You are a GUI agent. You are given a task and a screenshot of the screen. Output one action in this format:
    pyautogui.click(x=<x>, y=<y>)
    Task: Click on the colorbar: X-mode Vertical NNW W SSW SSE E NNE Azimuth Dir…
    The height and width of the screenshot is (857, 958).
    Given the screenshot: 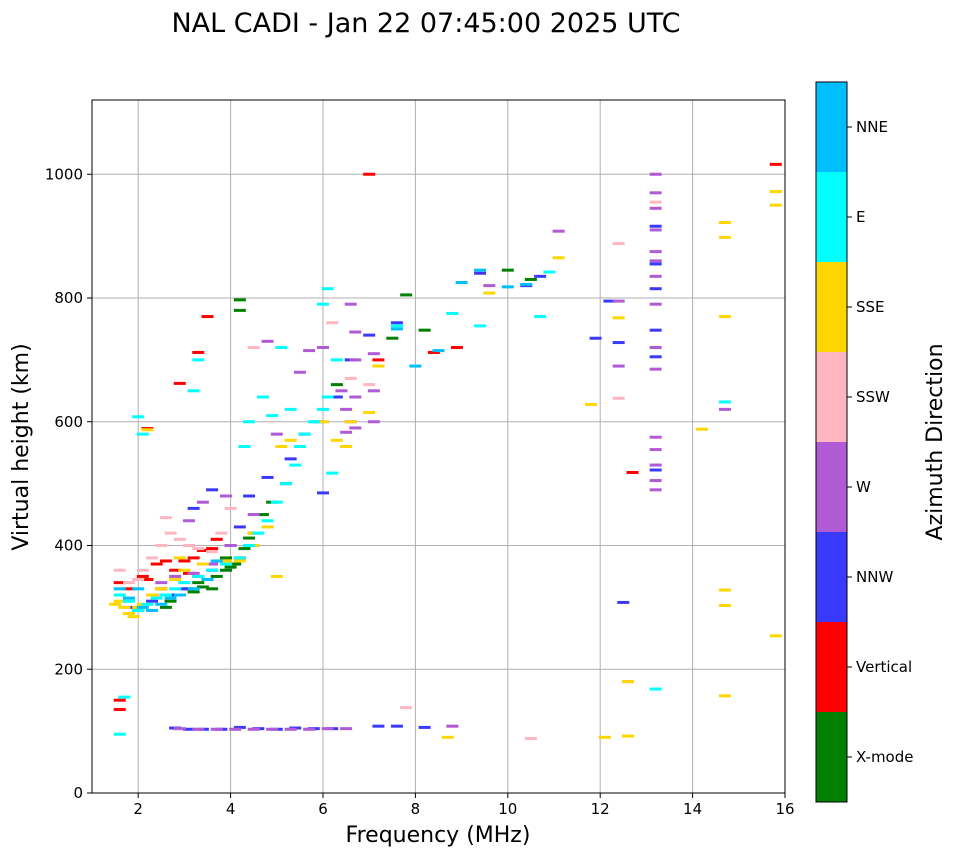 What is the action you would take?
    pyautogui.click(x=881, y=442)
    